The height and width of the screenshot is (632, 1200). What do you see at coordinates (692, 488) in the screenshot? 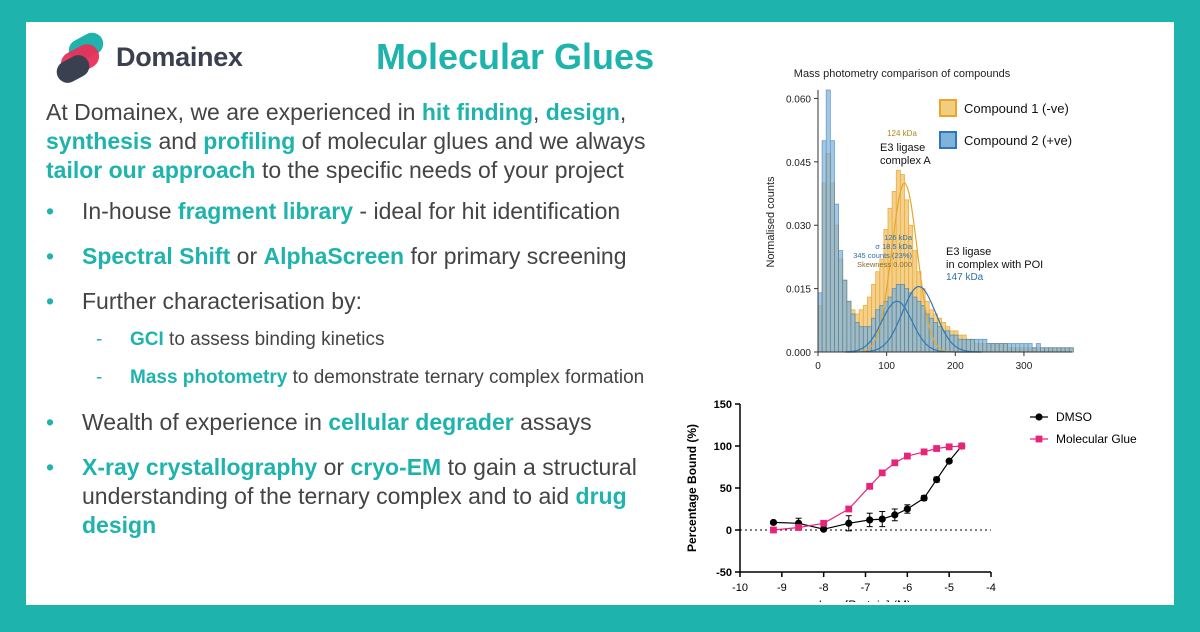
I see `y-axis-label: Percentage Bound (%)` at bounding box center [692, 488].